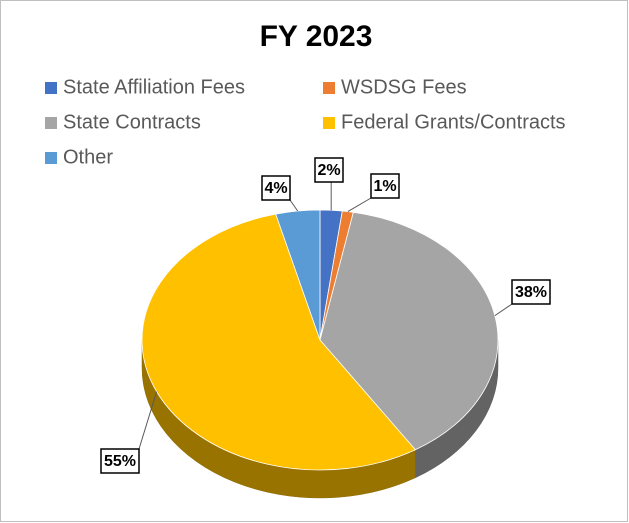 This screenshot has height=523, width=629. I want to click on data-label: 4%, so click(275, 188).